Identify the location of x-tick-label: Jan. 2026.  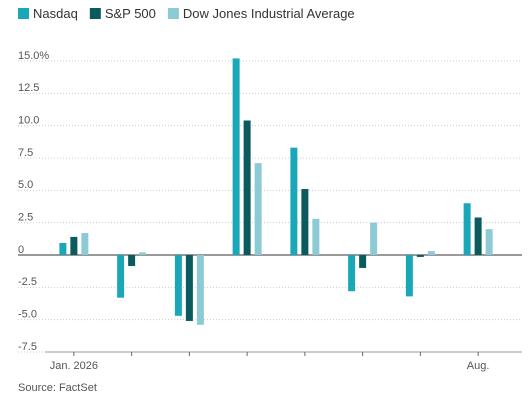
(74, 366).